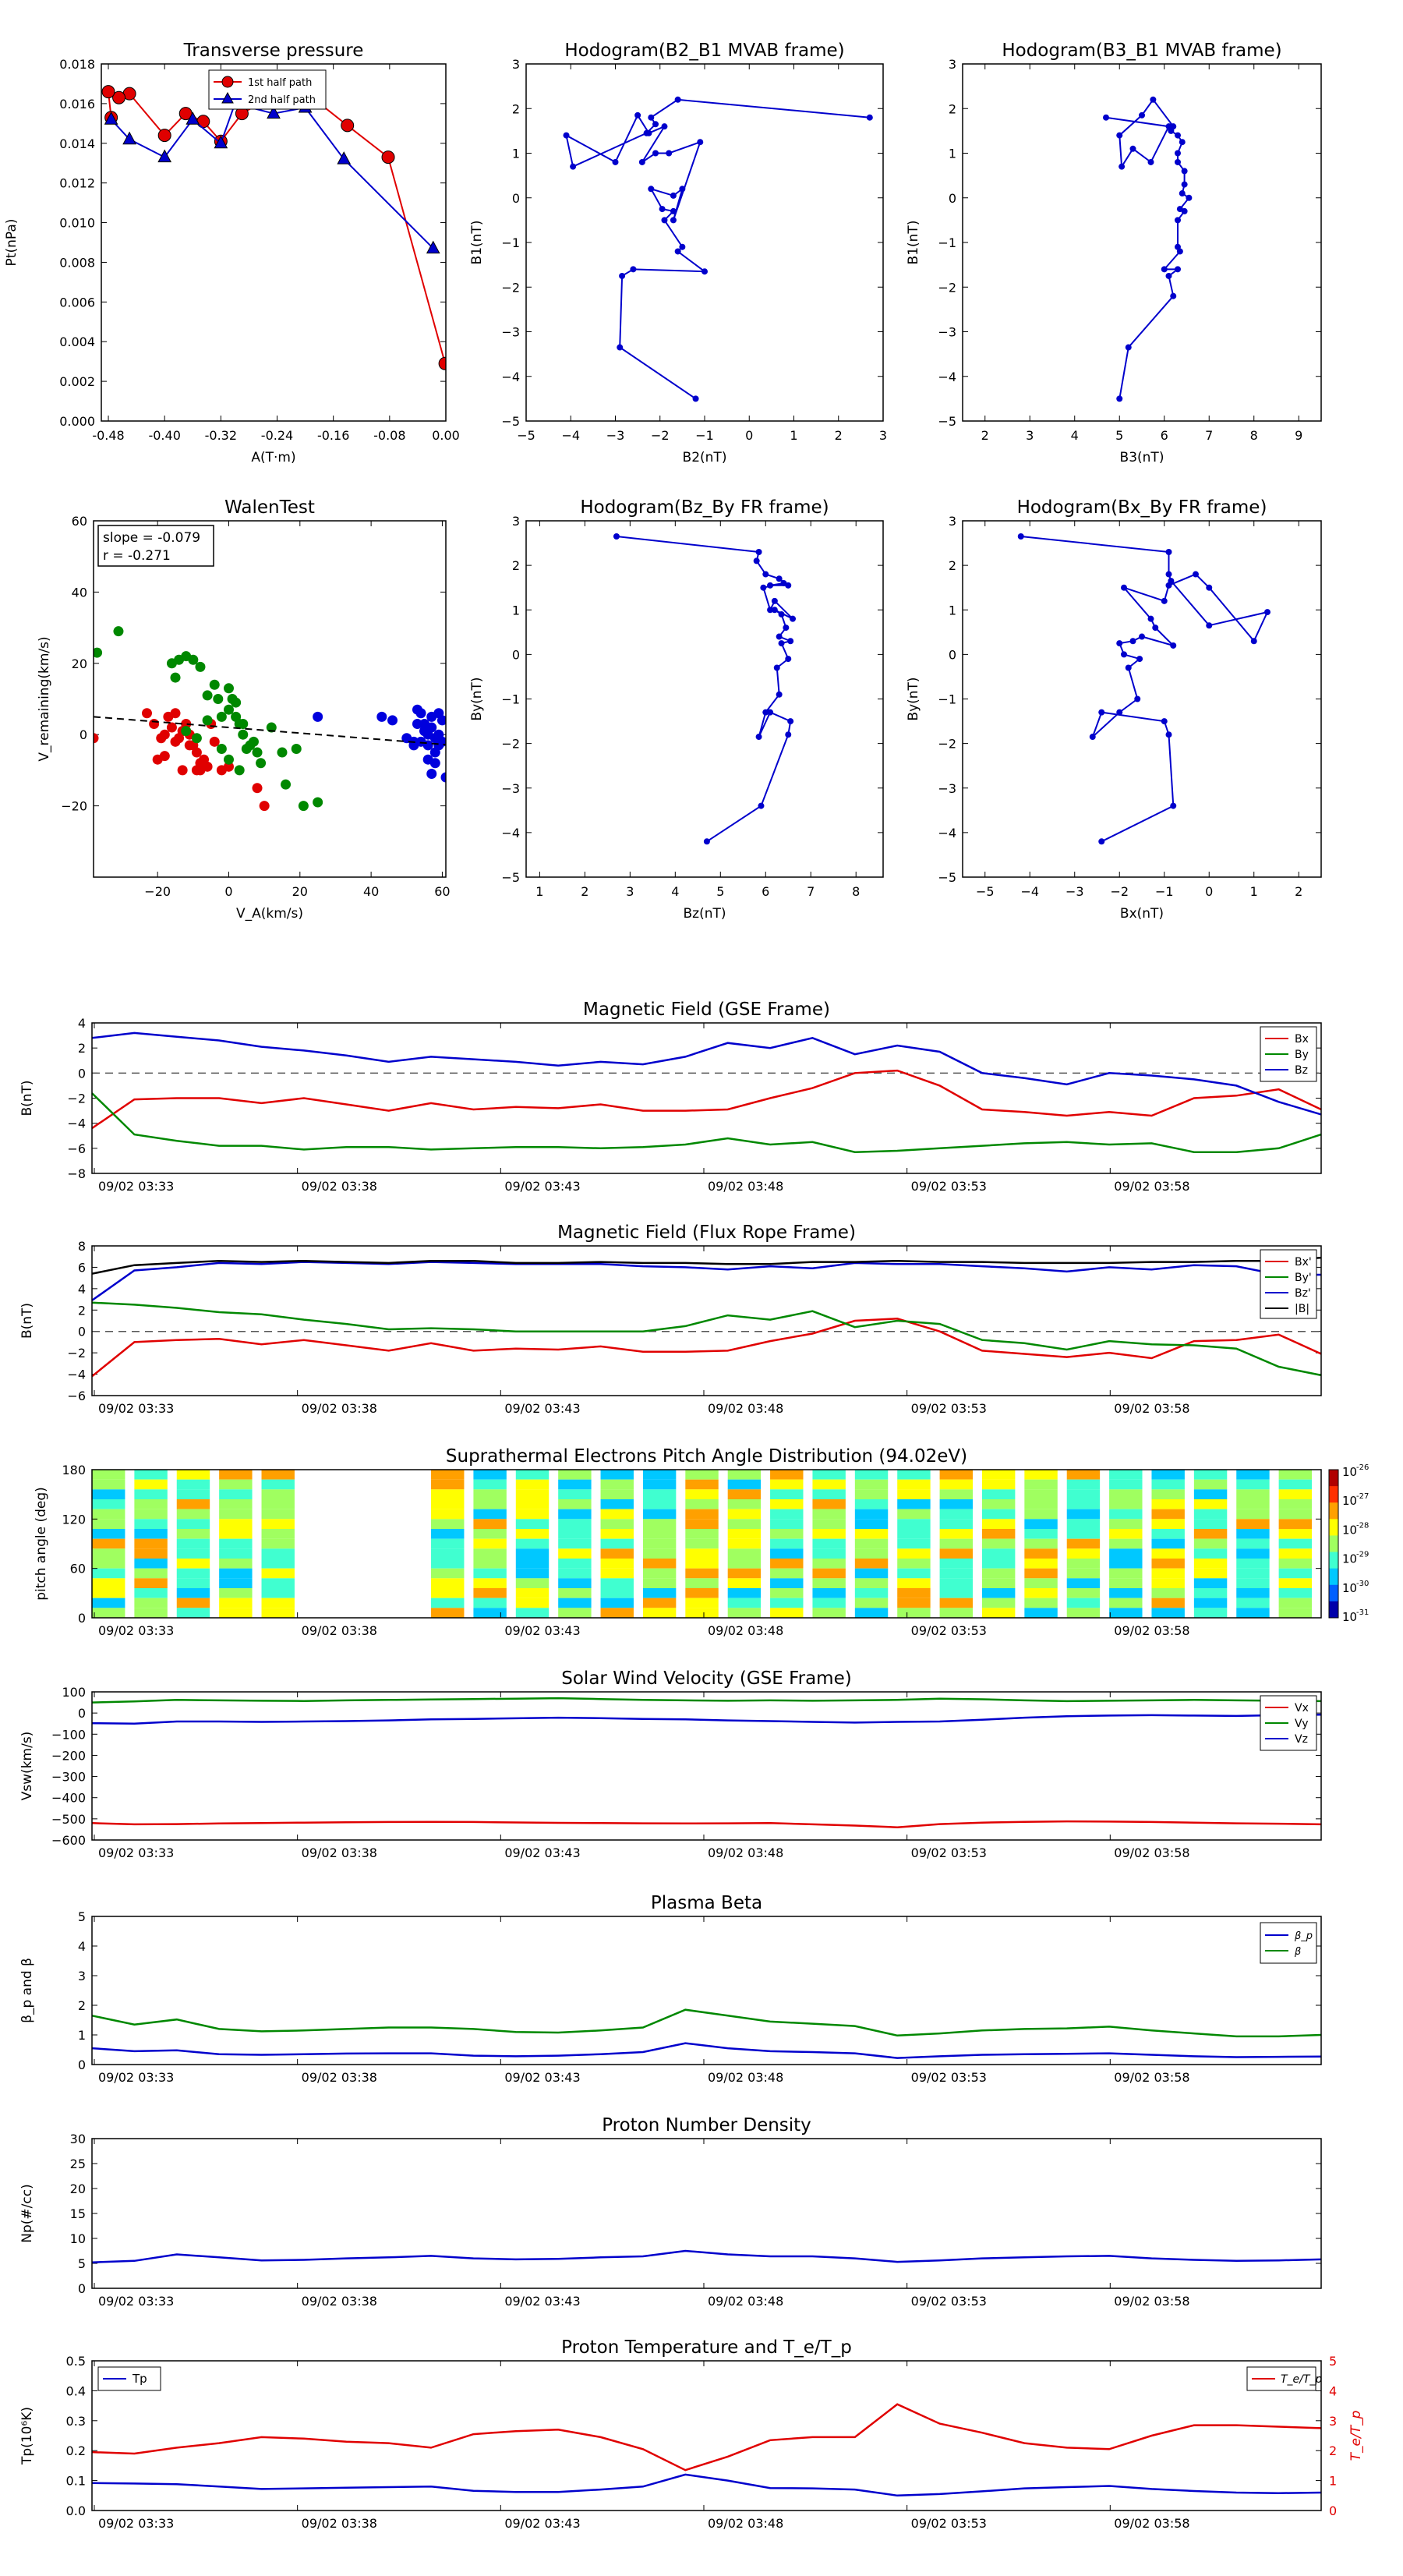 This screenshot has height=2576, width=1403. I want to click on legend-label: Bx', so click(1303, 1262).